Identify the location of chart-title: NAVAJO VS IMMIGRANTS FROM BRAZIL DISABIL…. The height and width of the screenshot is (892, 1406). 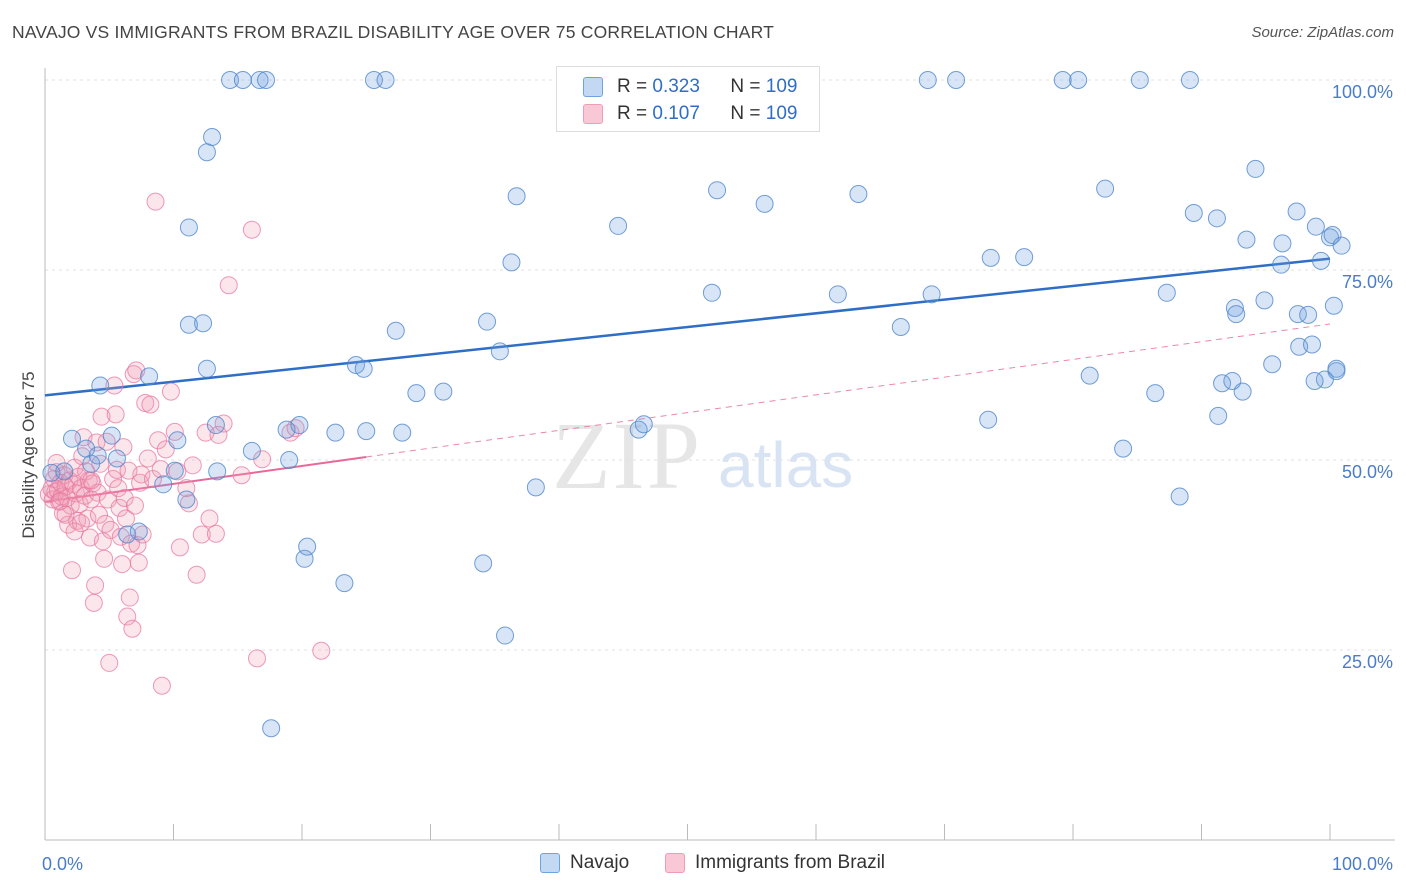
(393, 32).